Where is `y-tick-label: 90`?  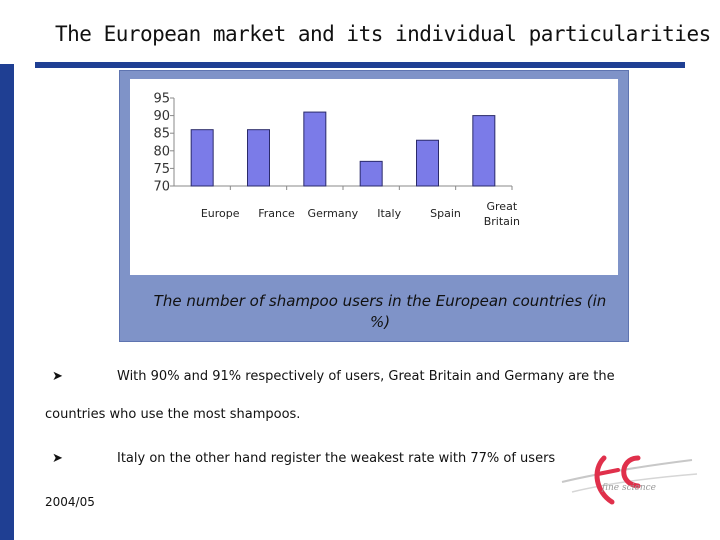
y-tick-label: 90 is located at coordinates (161, 116).